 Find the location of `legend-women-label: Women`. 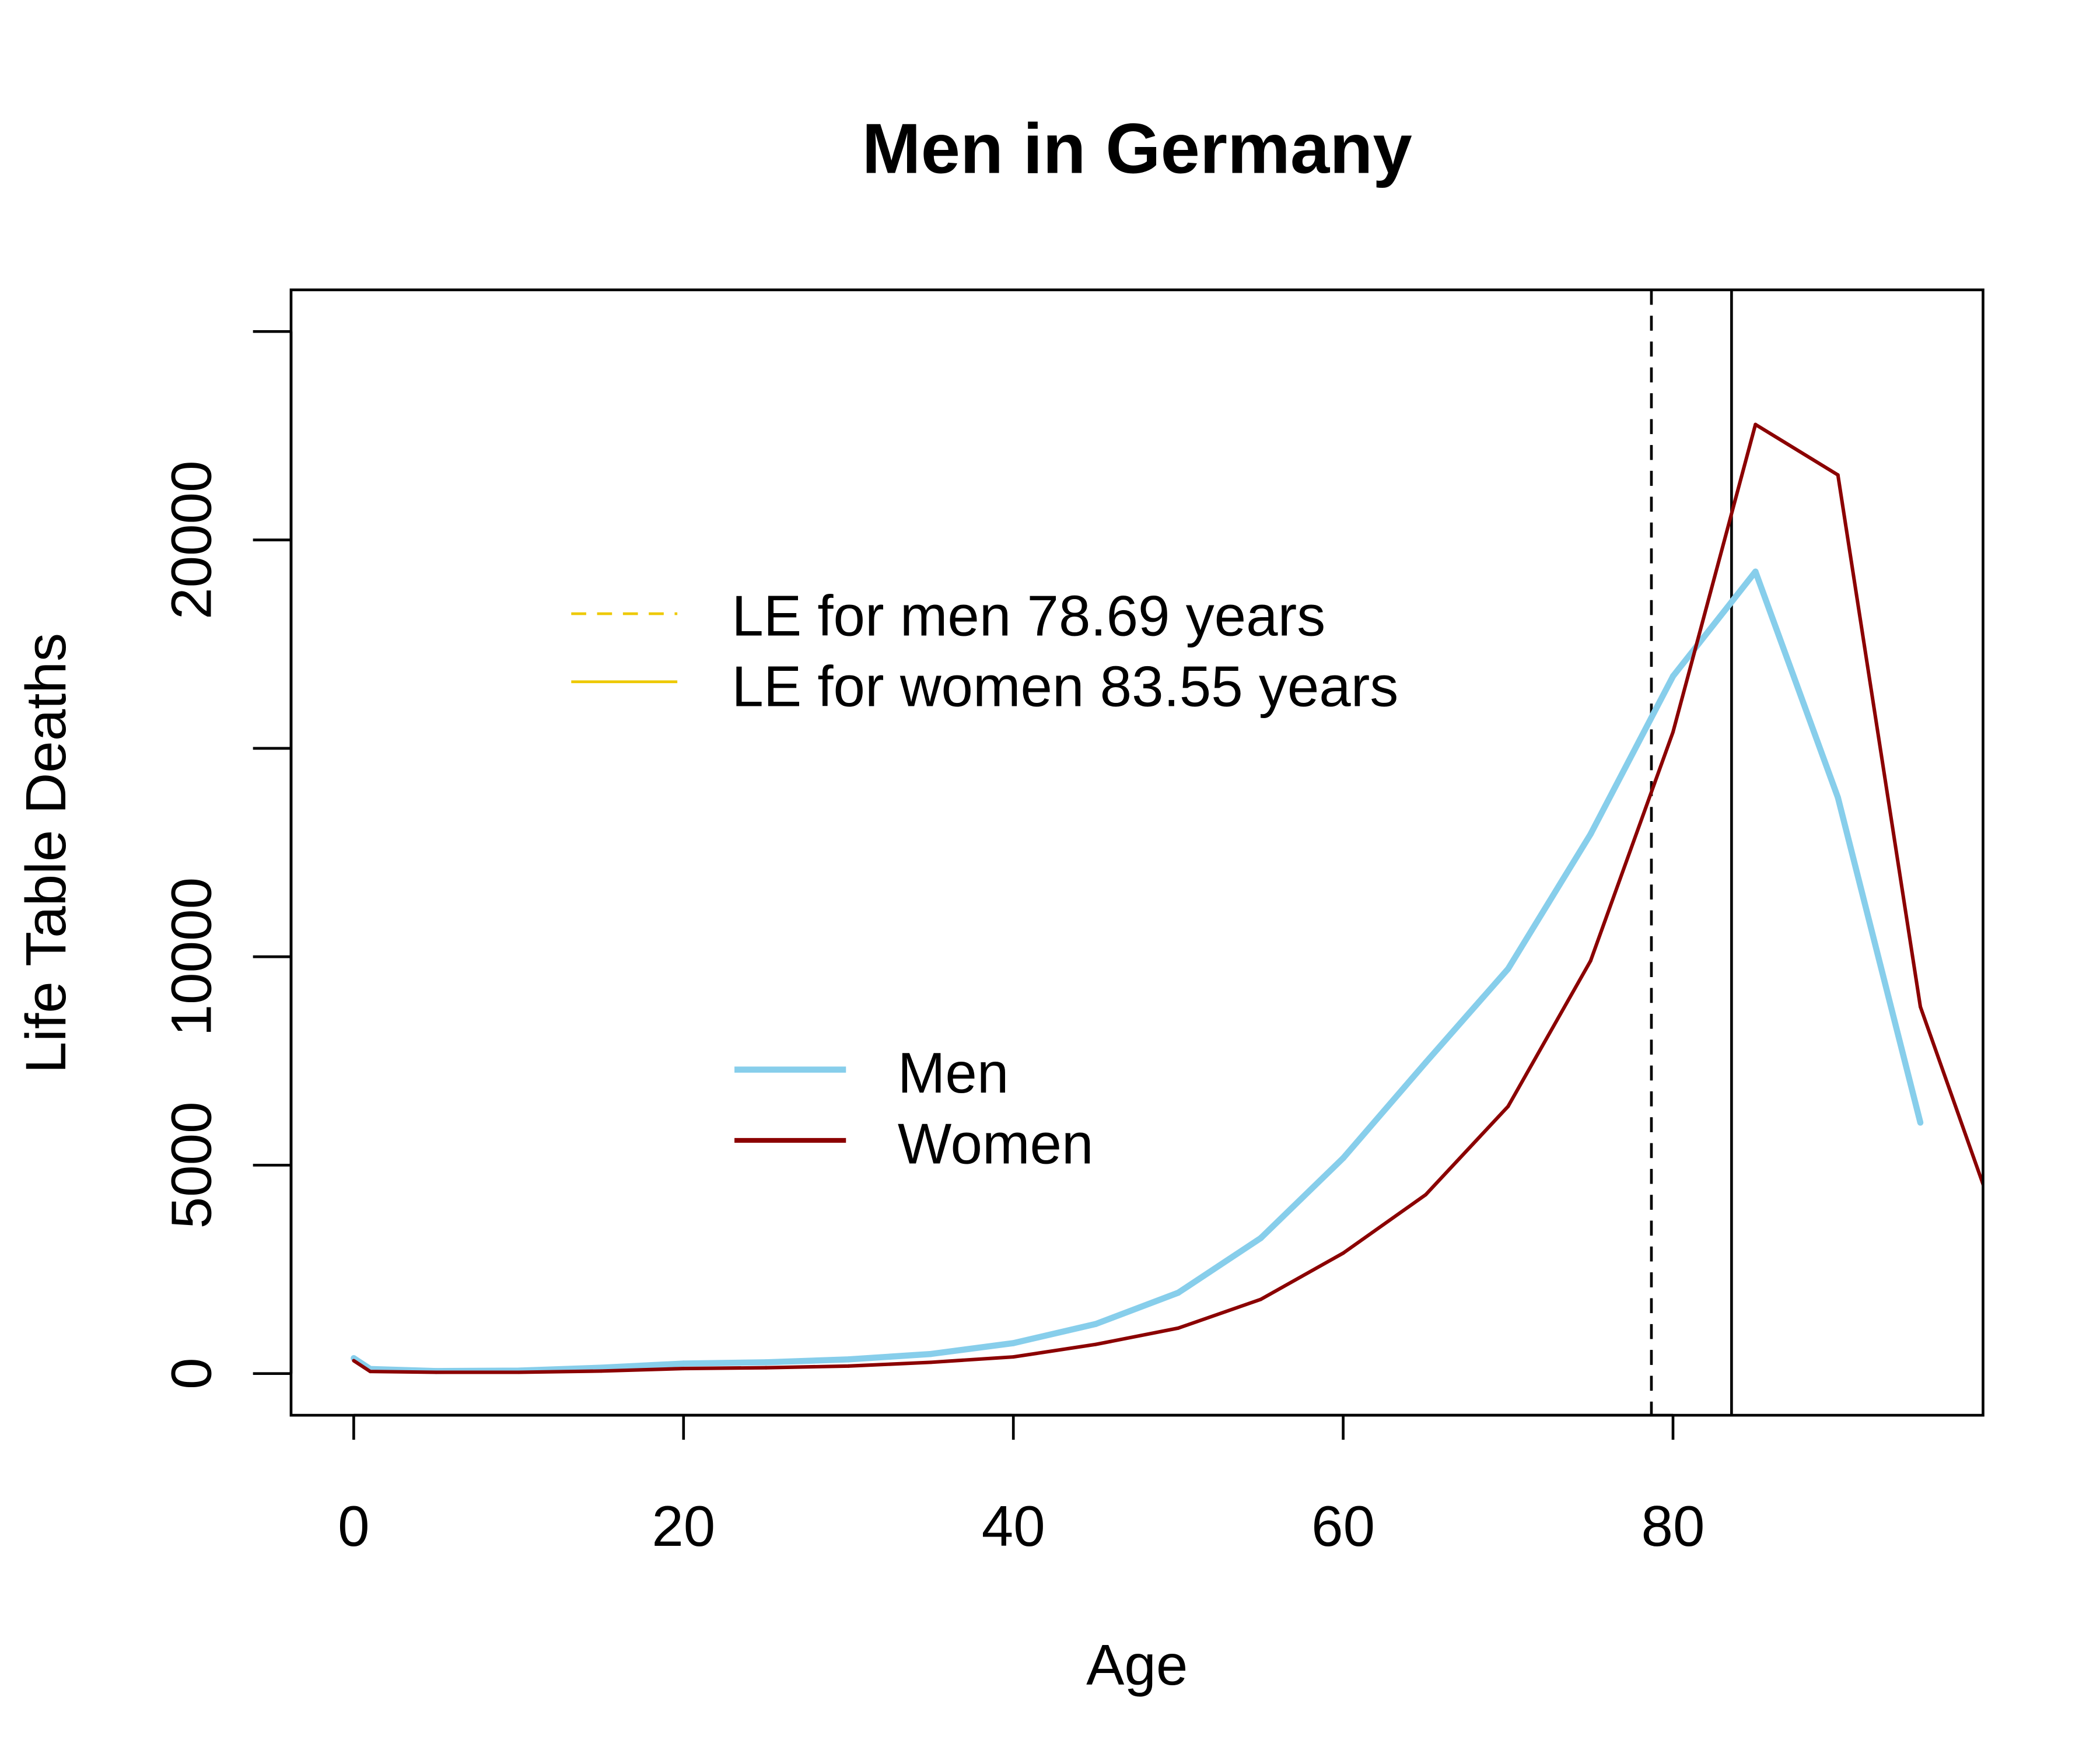

legend-women-label: Women is located at coordinates (996, 1144).